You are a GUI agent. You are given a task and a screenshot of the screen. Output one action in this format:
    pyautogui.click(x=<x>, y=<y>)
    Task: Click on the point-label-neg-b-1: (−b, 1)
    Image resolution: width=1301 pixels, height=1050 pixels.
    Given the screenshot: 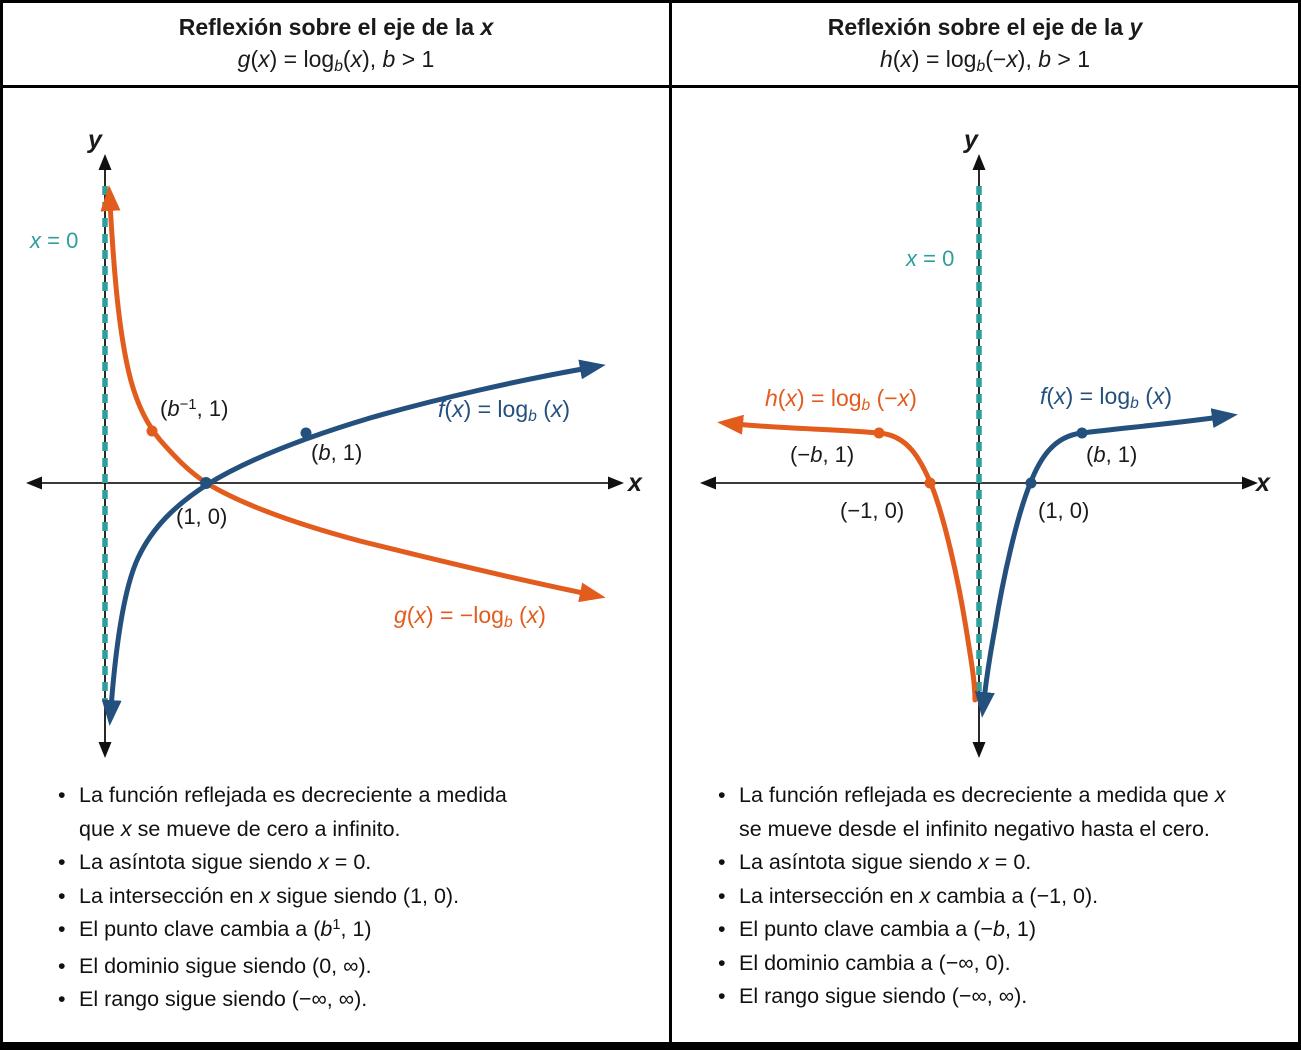 What is the action you would take?
    pyautogui.click(x=822, y=455)
    